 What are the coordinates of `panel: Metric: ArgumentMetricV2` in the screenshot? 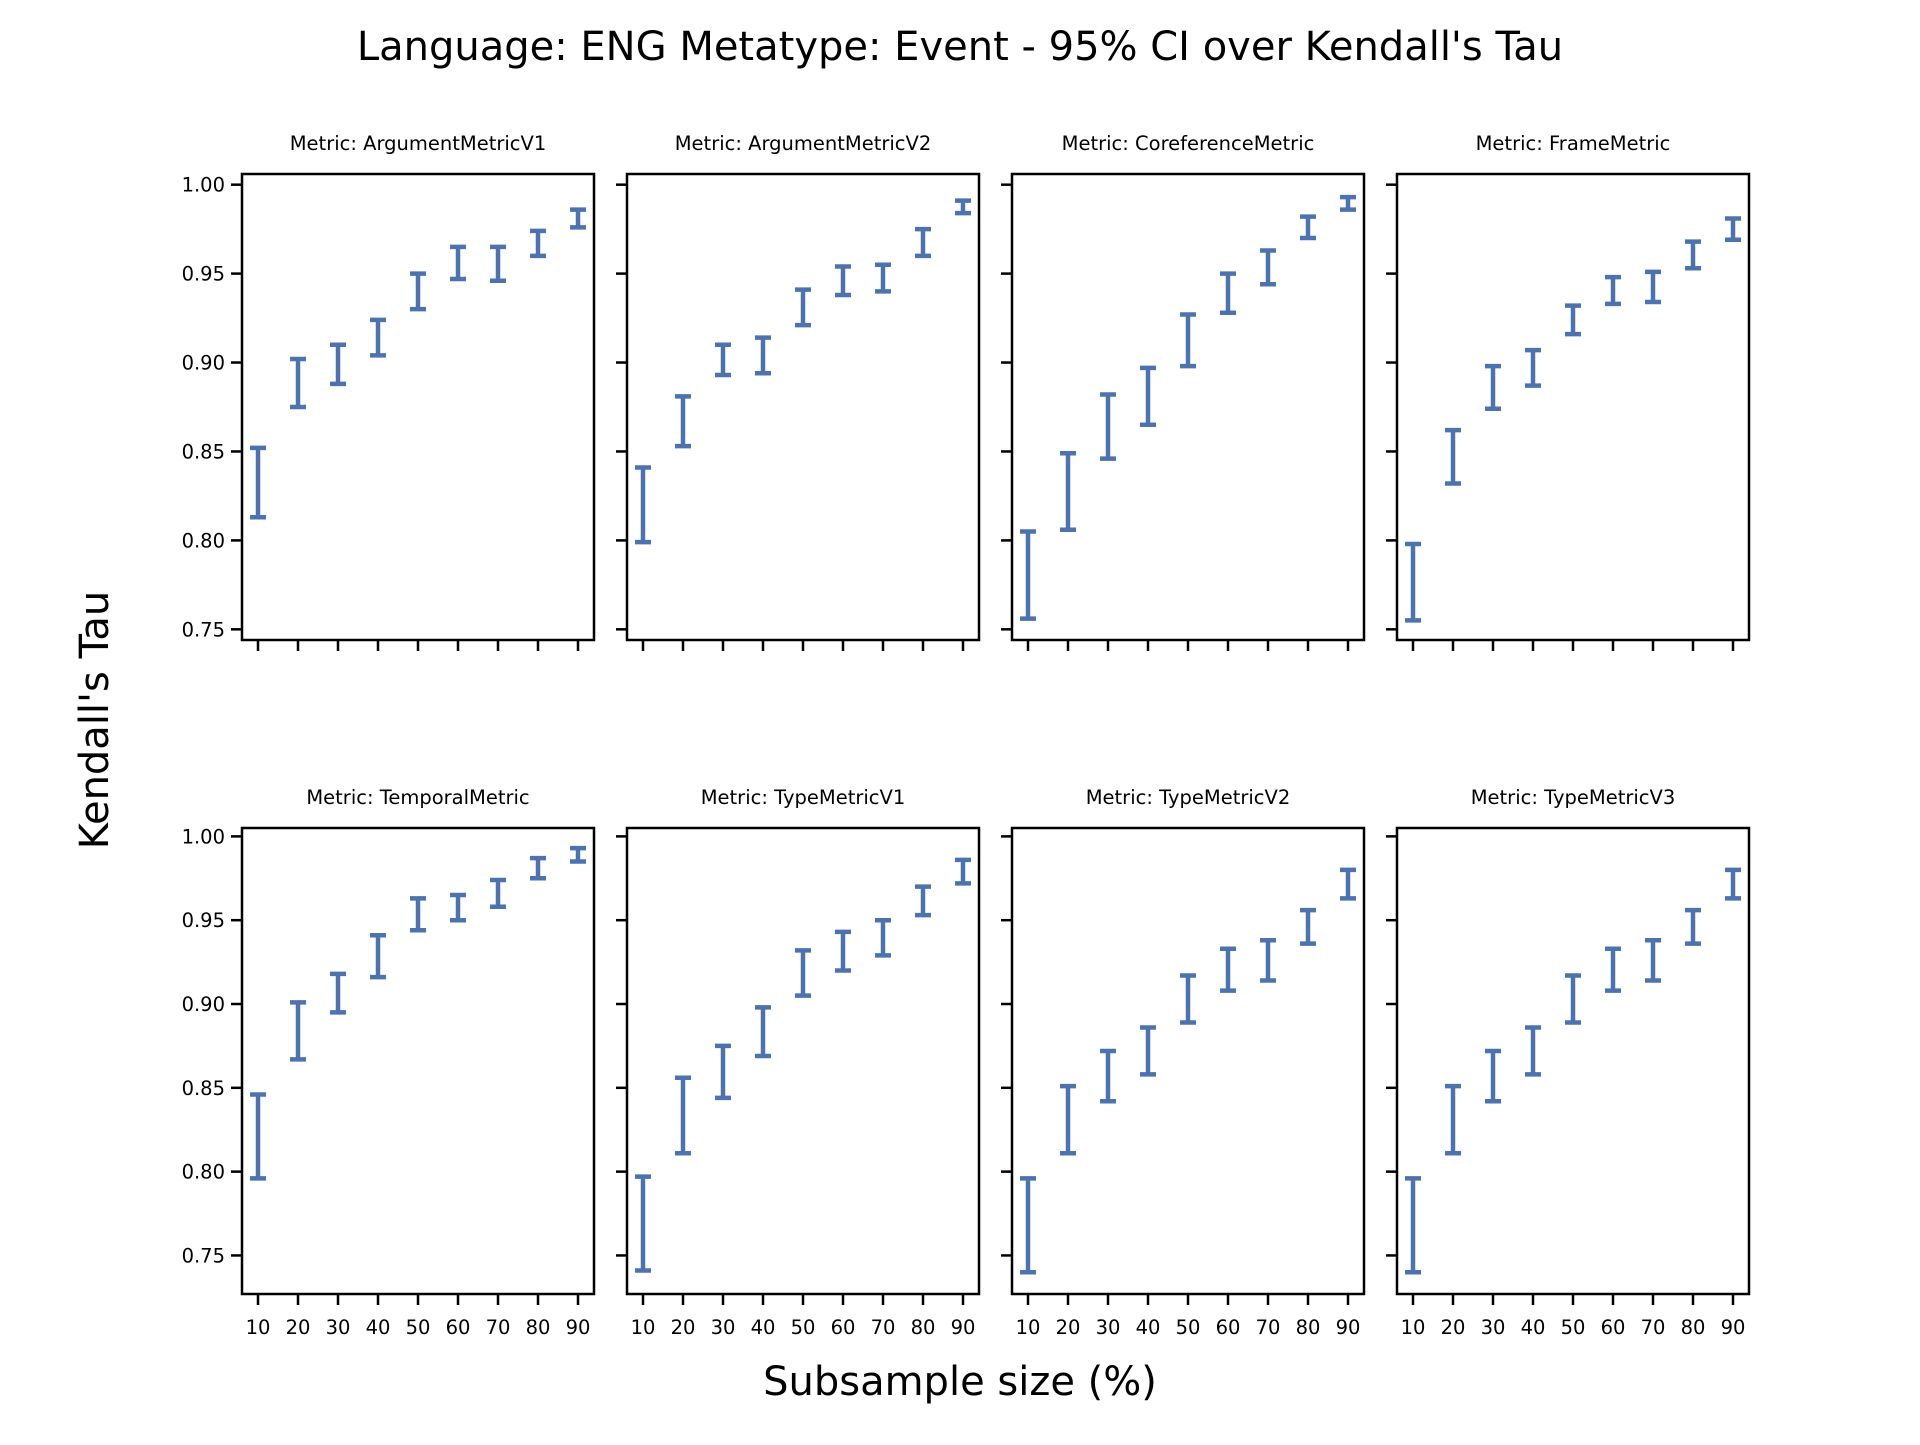 It's located at (798, 391).